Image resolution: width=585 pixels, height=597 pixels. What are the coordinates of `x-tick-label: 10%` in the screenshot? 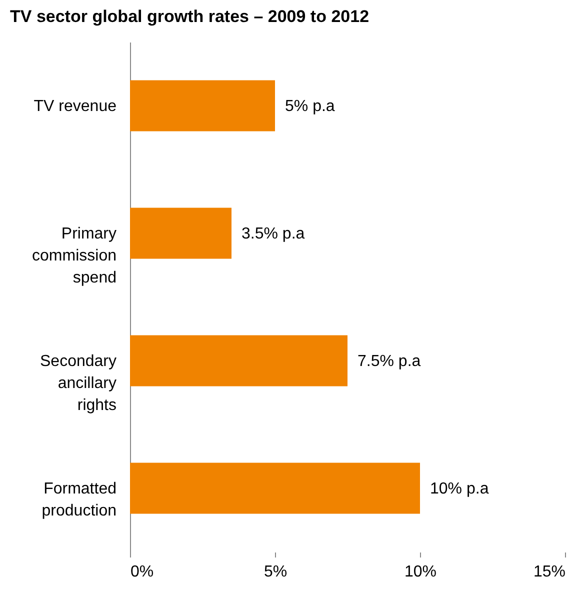 It's located at (420, 572).